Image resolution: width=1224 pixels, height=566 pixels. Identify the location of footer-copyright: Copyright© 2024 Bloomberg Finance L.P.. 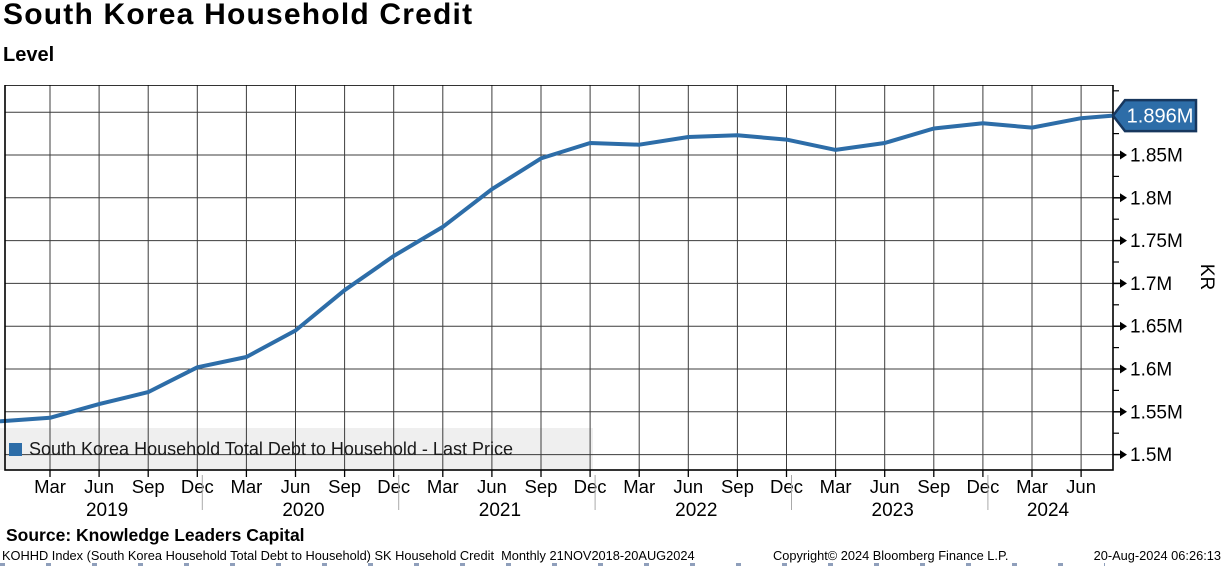
(891, 555).